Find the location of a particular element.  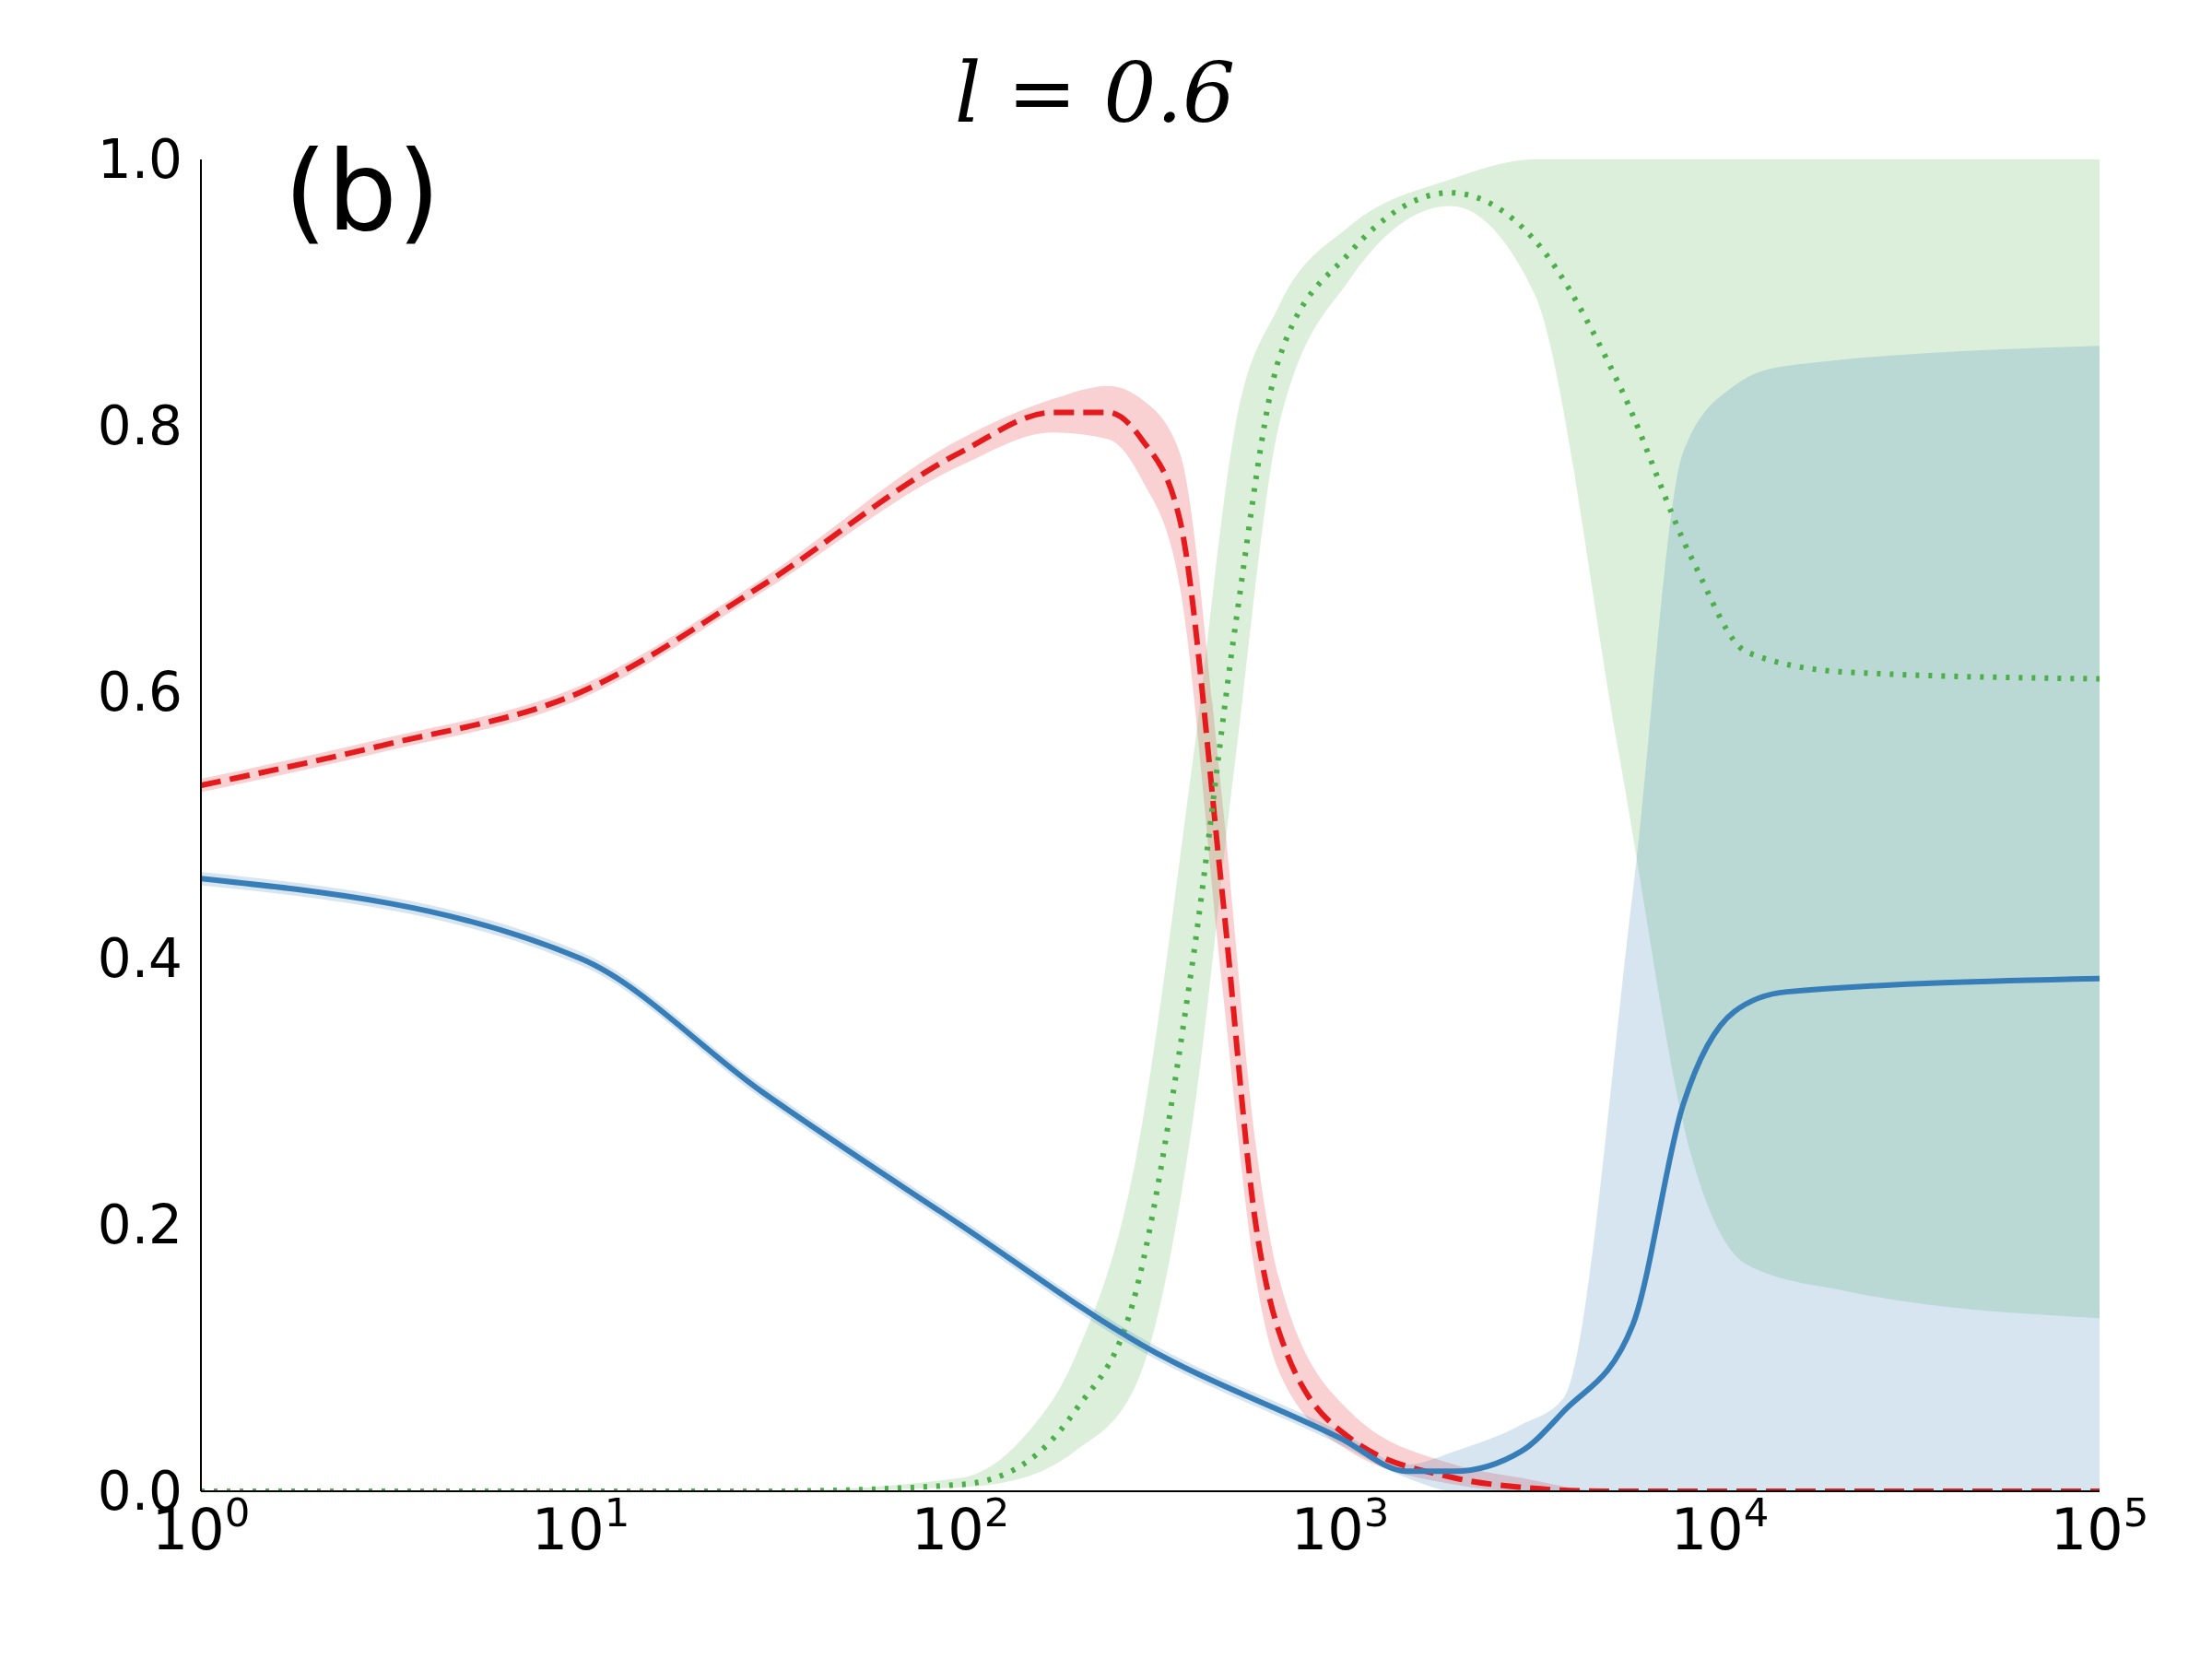

y-tick-label: 0.4 is located at coordinates (139, 958).